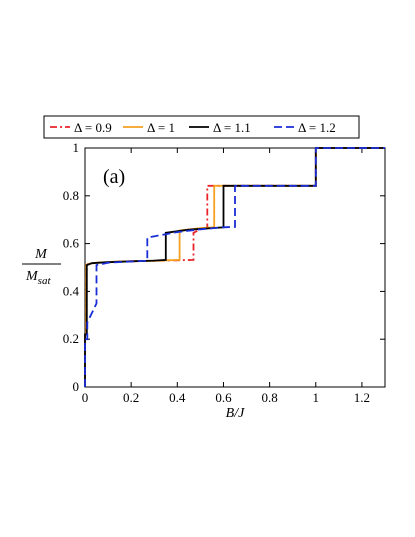  I want to click on x-tick-label: 0.8, so click(269, 397).